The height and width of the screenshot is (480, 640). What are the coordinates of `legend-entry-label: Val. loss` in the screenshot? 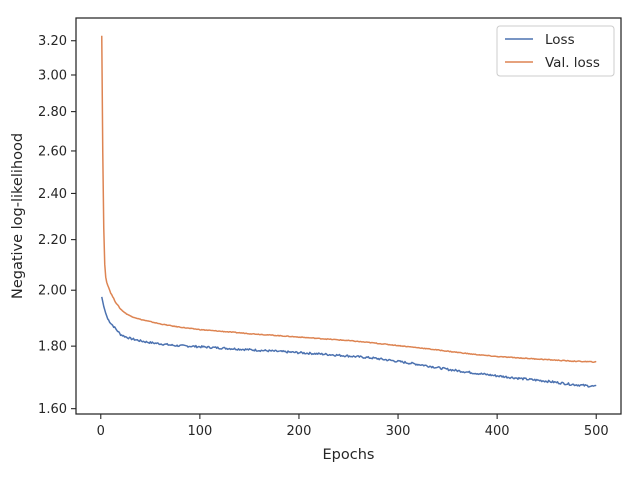 It's located at (572, 63).